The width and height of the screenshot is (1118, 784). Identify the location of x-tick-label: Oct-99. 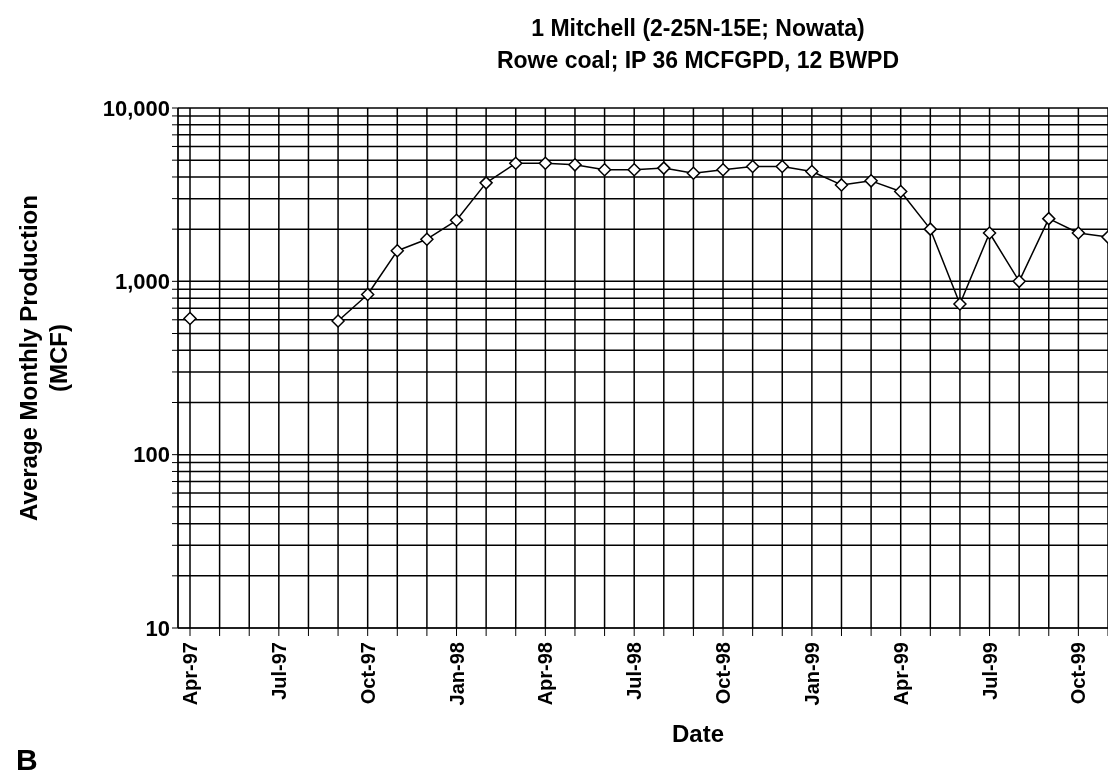
(1078, 673).